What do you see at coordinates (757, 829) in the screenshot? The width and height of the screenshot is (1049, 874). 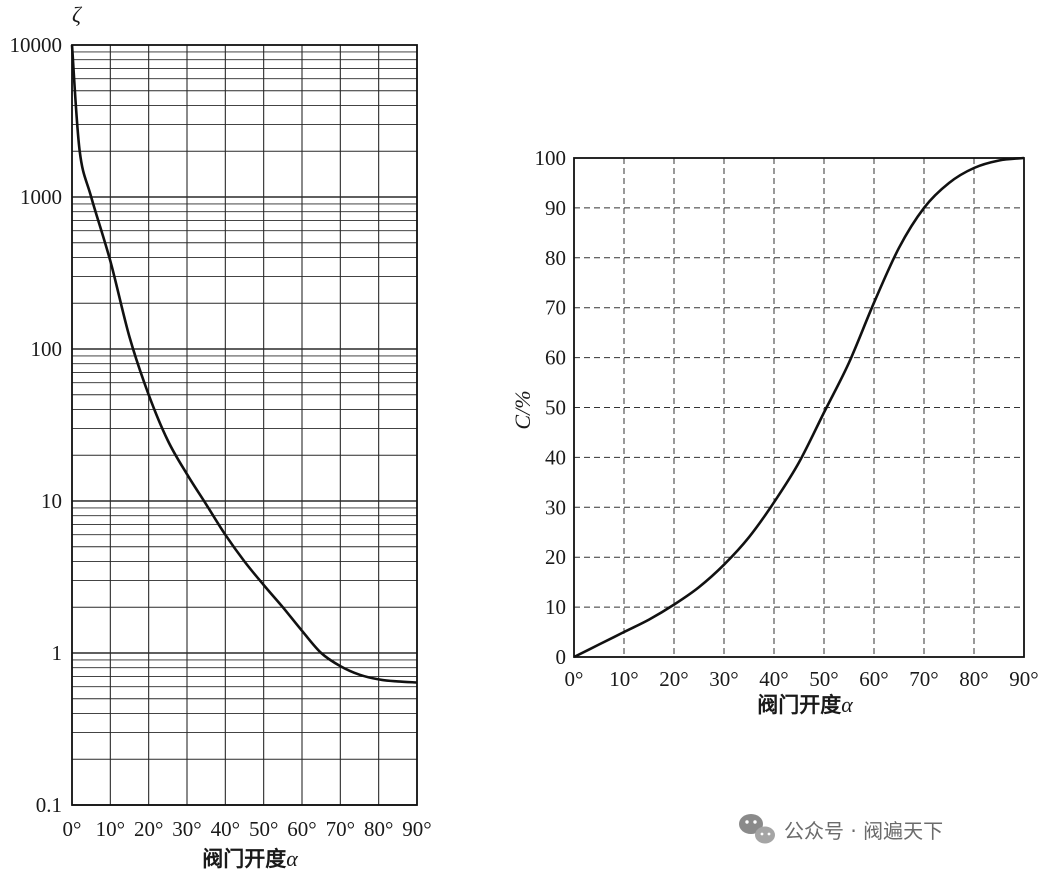 I see `wechat-icon` at bounding box center [757, 829].